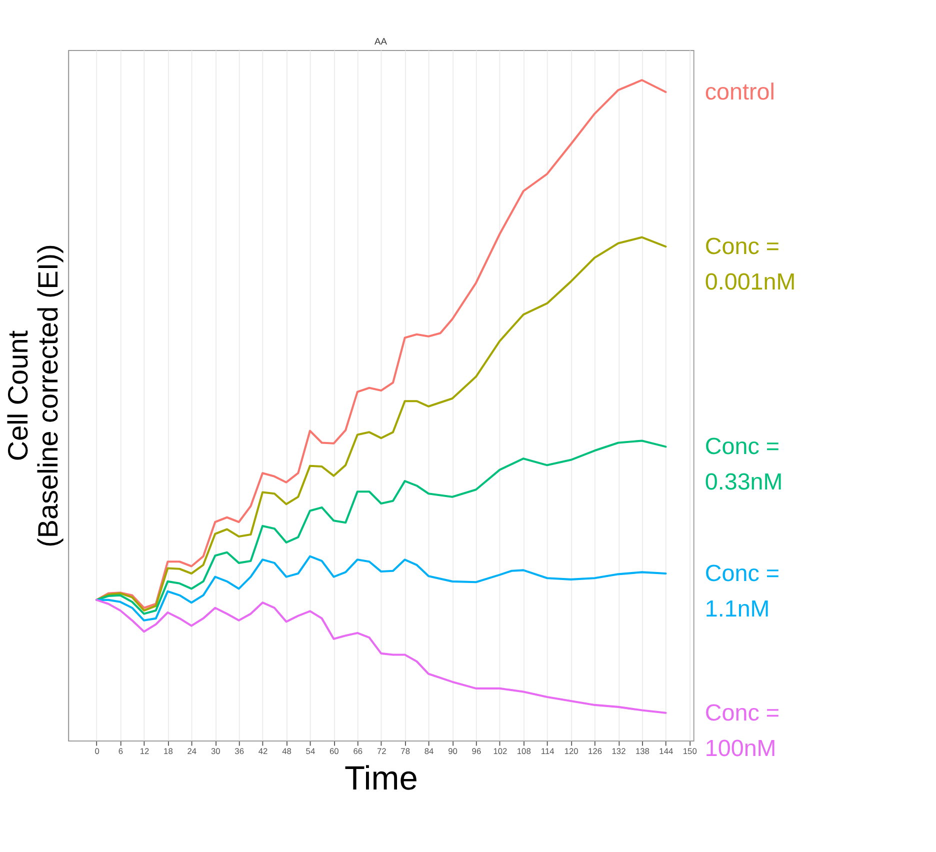 The width and height of the screenshot is (936, 852). I want to click on x-tick-label: 144, so click(666, 751).